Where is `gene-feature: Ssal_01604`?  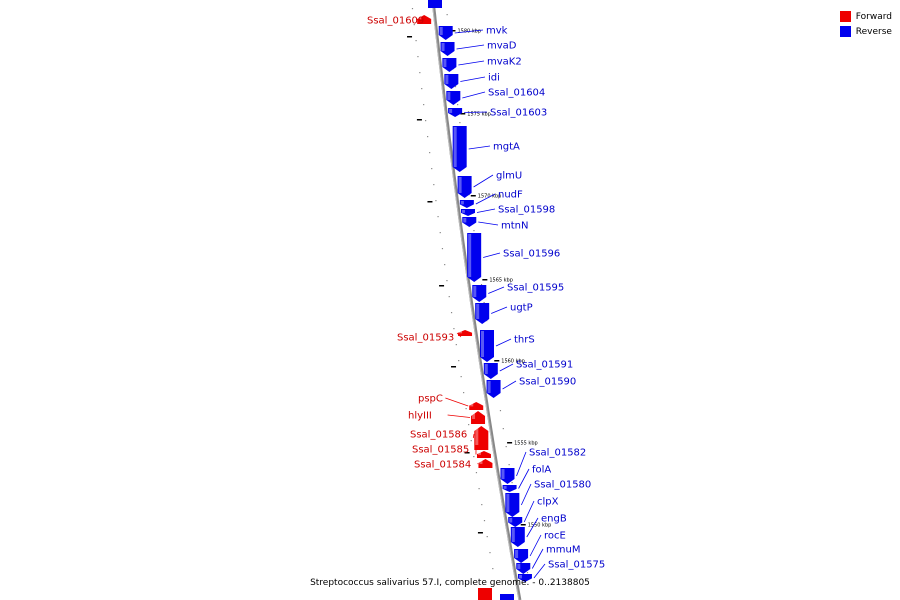 gene-feature: Ssal_01604 is located at coordinates (495, 97).